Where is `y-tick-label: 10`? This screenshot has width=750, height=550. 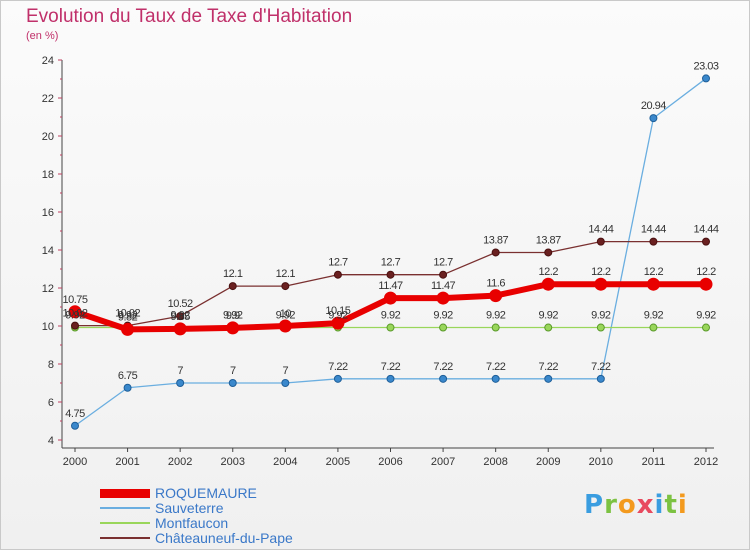
y-tick-label: 10 is located at coordinates (48, 327).